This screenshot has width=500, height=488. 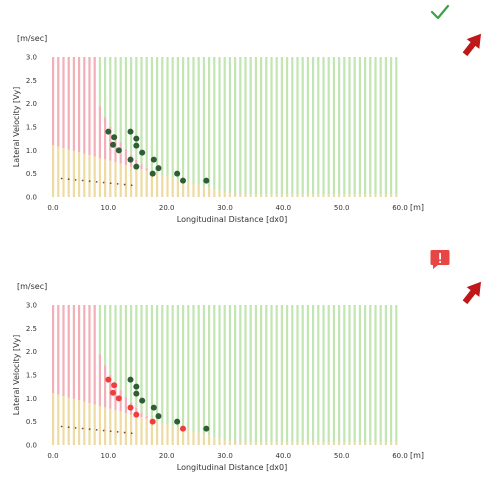 I want to click on x-tick-label: 40.0, so click(x=284, y=456).